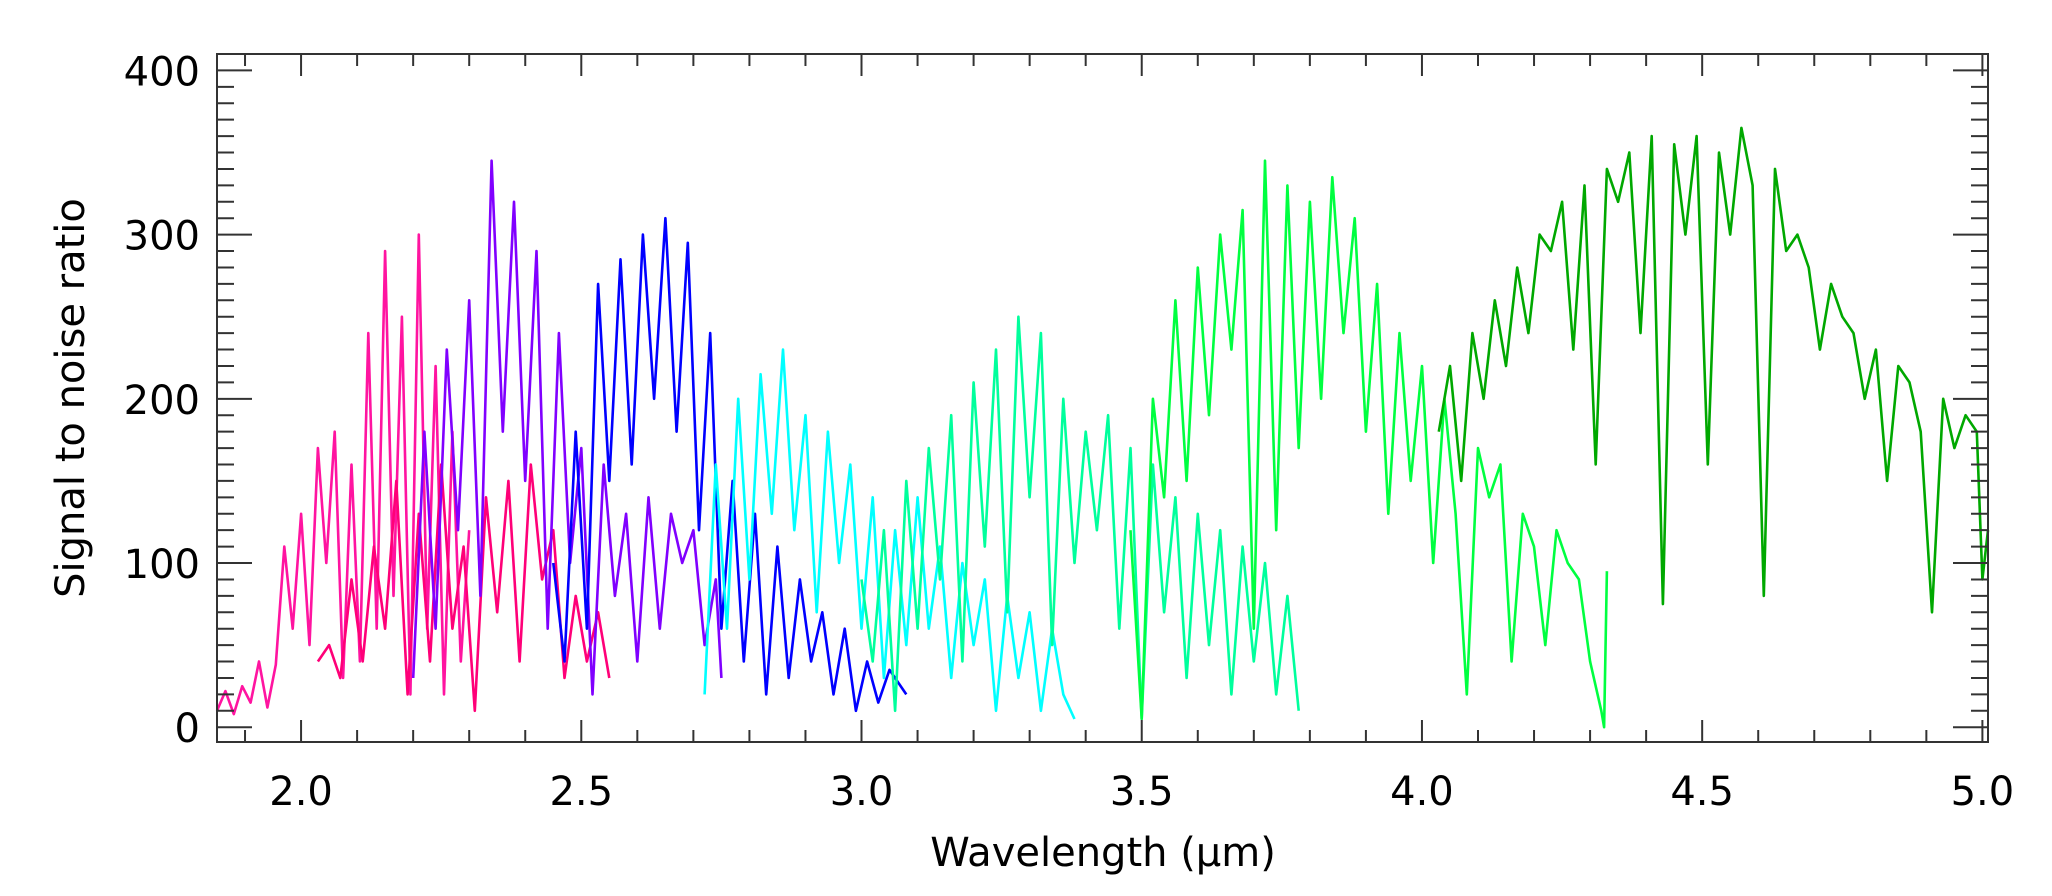 This screenshot has height=896, width=2052. Describe the element at coordinates (1103, 853) in the screenshot. I see `x-axis-title: Wavelength (μm)` at that location.